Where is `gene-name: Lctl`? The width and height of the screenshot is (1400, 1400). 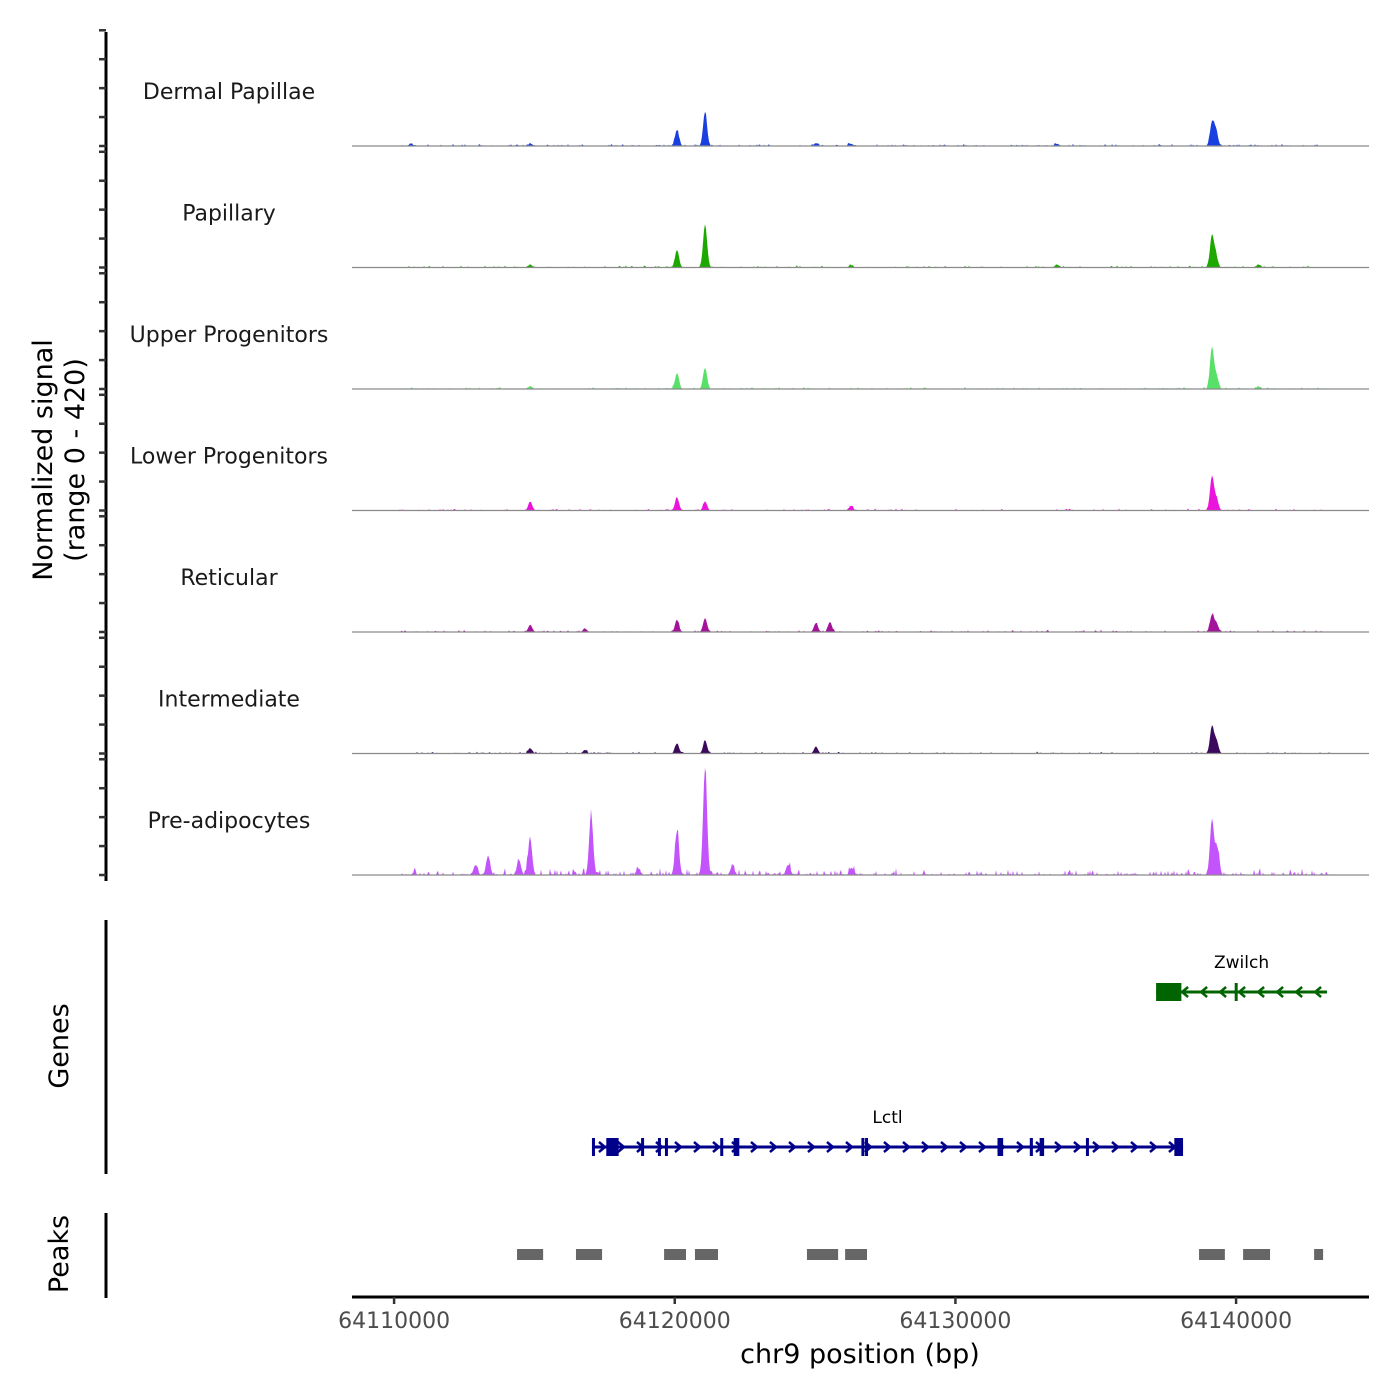
gene-name: Lctl is located at coordinates (887, 1118).